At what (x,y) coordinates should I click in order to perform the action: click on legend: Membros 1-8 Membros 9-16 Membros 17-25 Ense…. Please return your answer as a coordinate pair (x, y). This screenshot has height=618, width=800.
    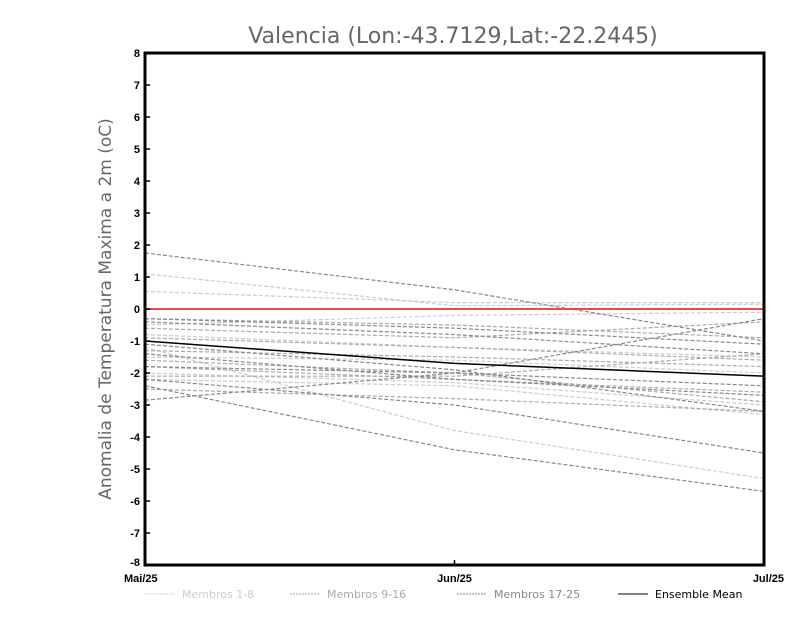
    Looking at the image, I should click on (443, 594).